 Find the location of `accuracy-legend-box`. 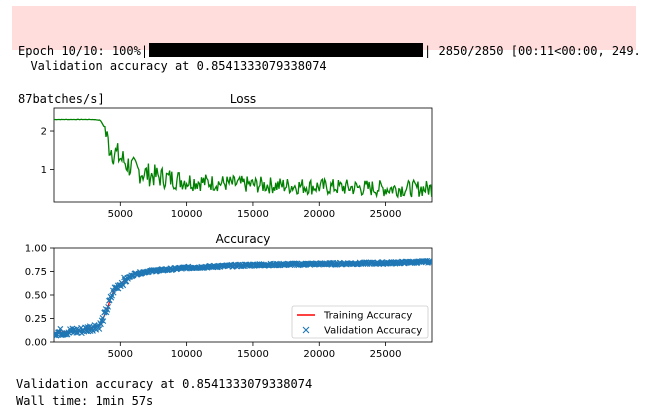

accuracy-legend-box is located at coordinates (360, 322).